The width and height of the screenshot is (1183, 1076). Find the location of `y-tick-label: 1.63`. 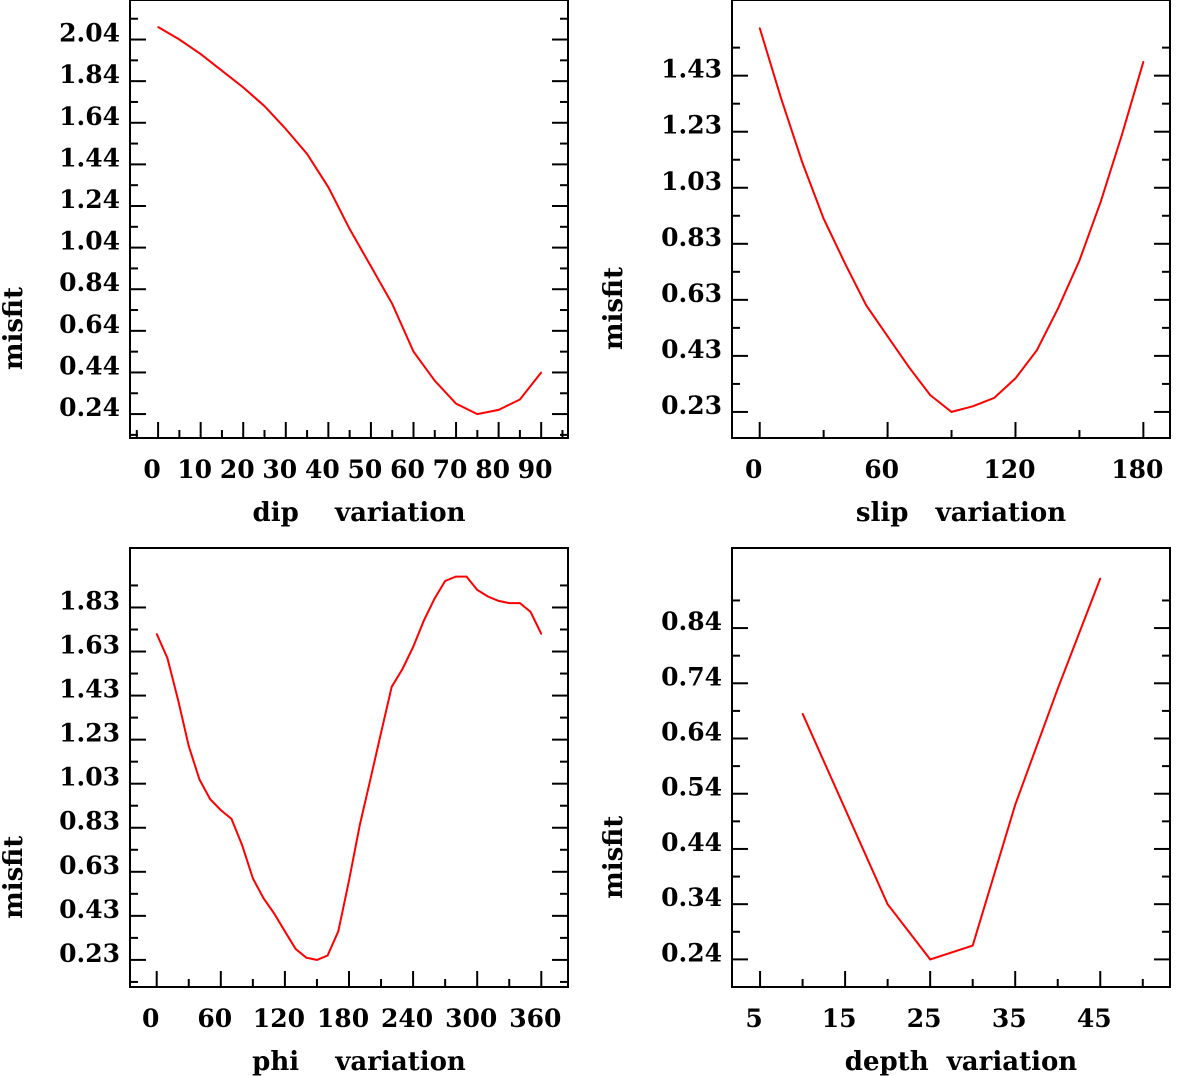

y-tick-label: 1.63 is located at coordinates (89, 645).